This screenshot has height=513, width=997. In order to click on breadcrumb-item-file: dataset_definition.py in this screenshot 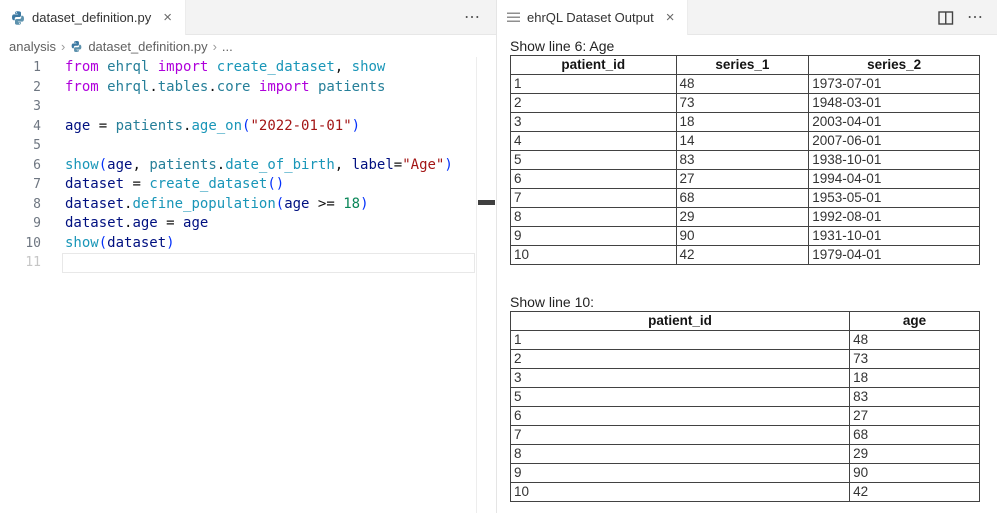, I will do `click(148, 46)`.